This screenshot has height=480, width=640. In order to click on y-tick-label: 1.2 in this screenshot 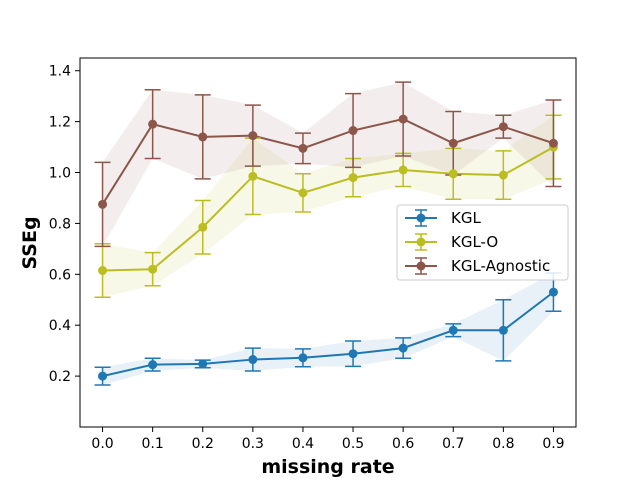, I will do `click(60, 123)`.